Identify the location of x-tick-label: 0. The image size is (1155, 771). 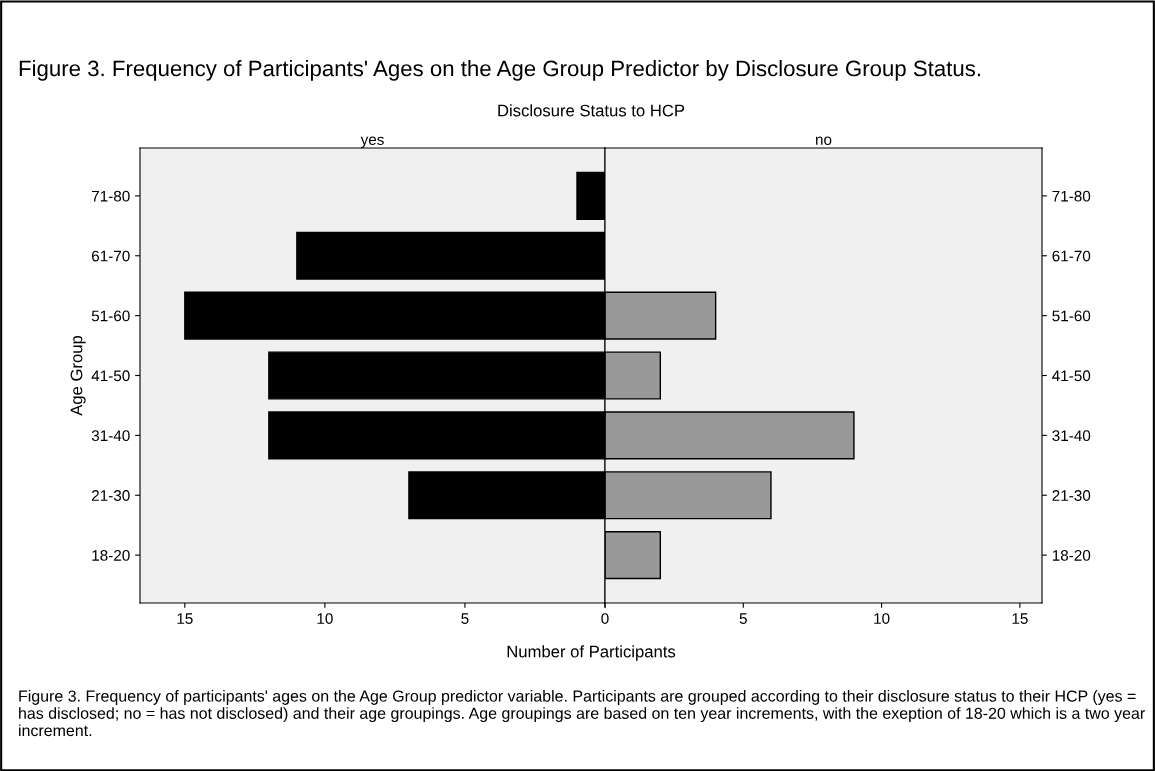
(605, 618).